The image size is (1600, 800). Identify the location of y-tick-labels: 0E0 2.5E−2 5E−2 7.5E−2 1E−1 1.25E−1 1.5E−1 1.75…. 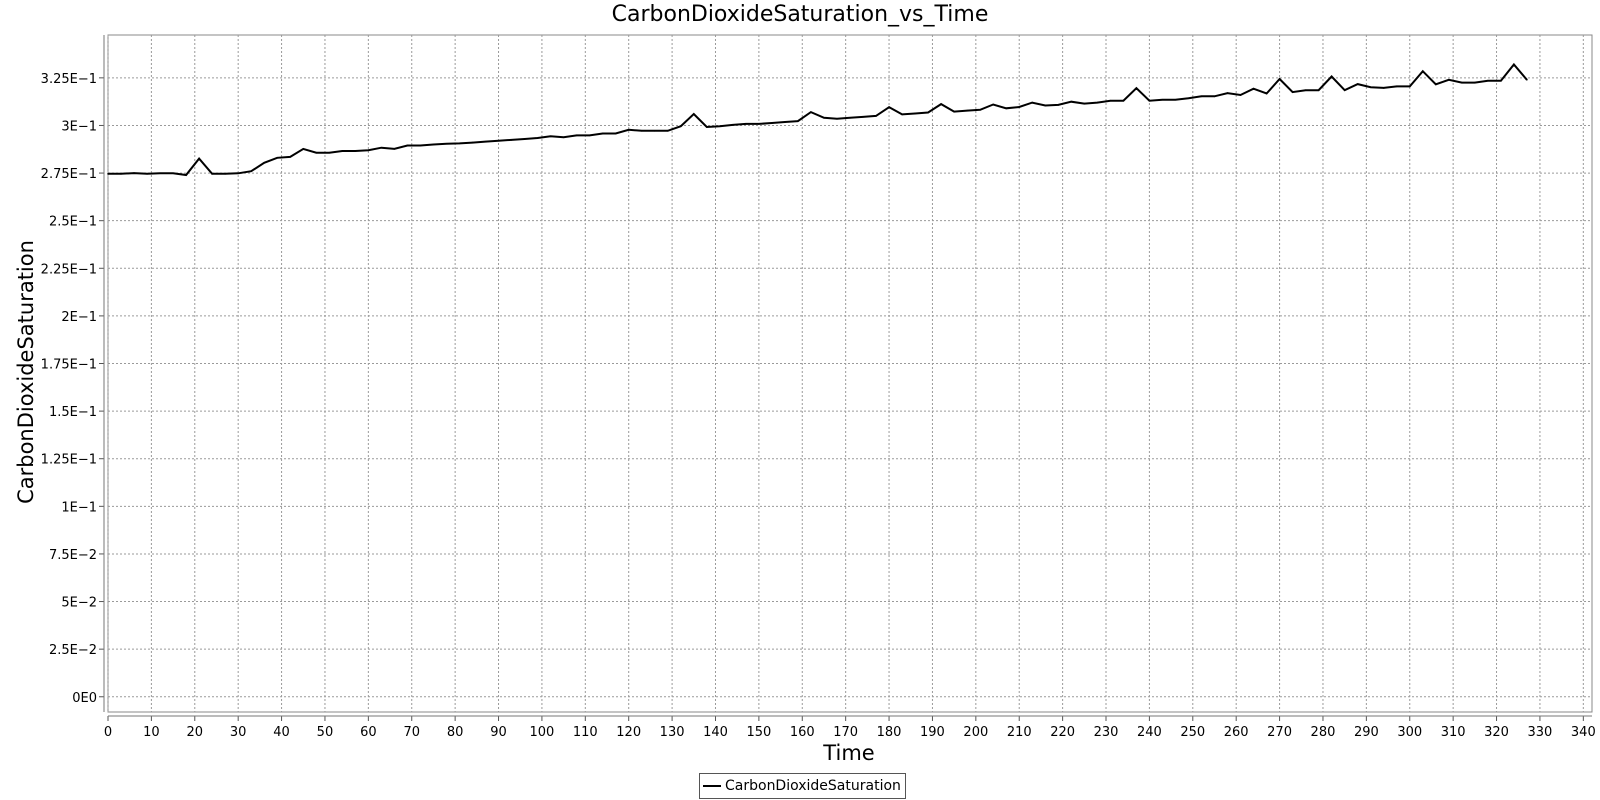
(69, 389).